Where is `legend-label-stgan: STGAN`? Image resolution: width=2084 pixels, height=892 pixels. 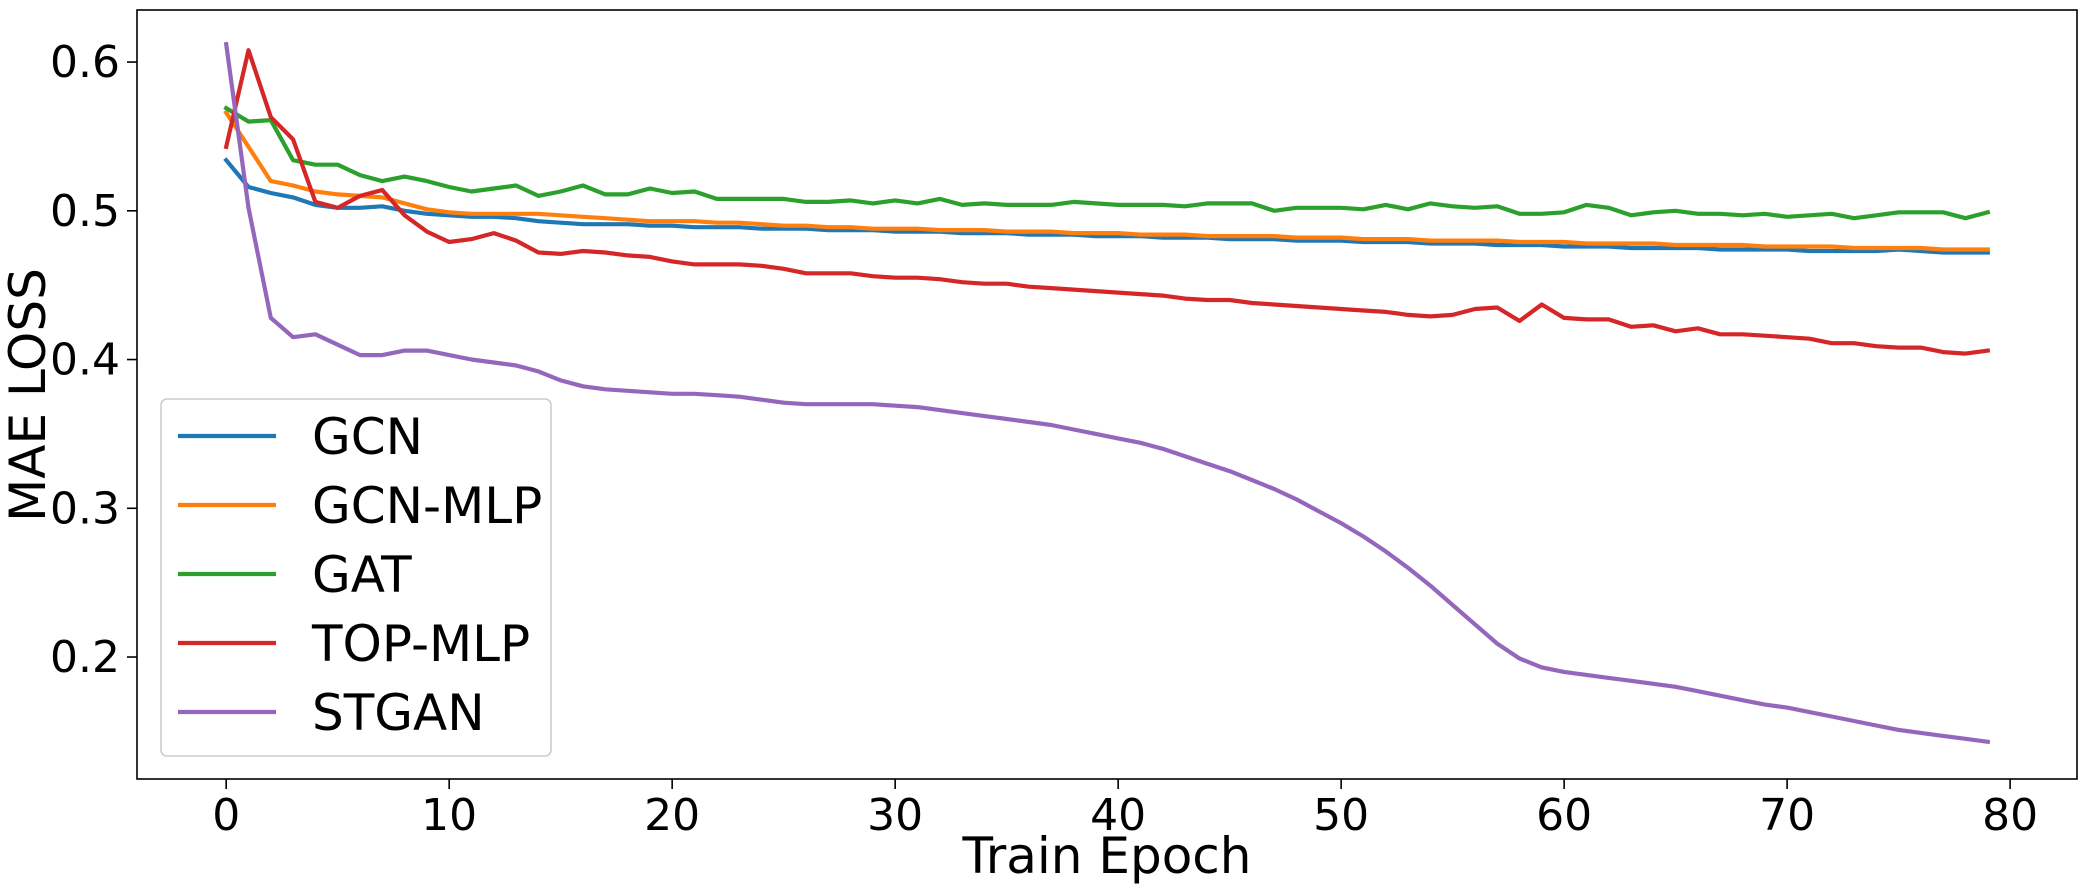 legend-label-stgan: STGAN is located at coordinates (398, 713).